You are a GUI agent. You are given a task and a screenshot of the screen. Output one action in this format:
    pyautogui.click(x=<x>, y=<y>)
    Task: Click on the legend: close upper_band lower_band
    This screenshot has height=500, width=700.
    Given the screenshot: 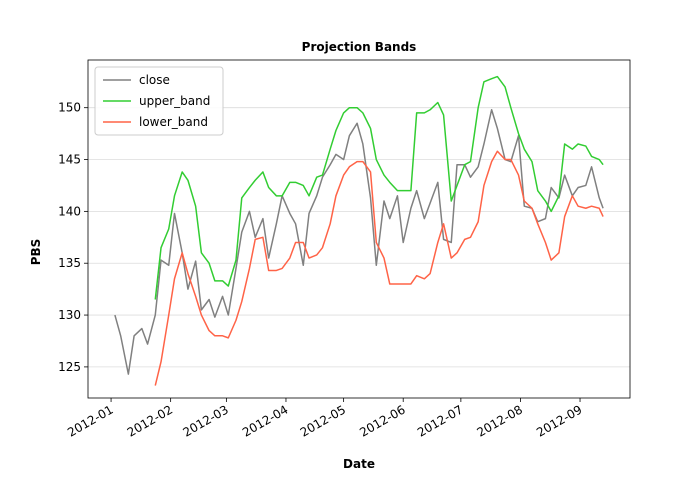 What is the action you would take?
    pyautogui.click(x=159, y=101)
    